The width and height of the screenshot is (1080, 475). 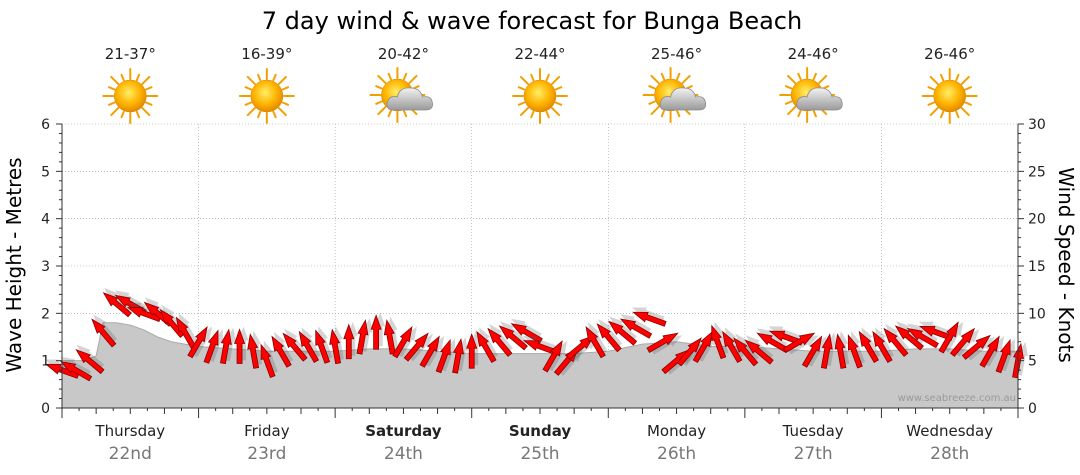 What do you see at coordinates (45, 267) in the screenshot?
I see `y-axis-ticks: 0 1 2 3 4 5 6` at bounding box center [45, 267].